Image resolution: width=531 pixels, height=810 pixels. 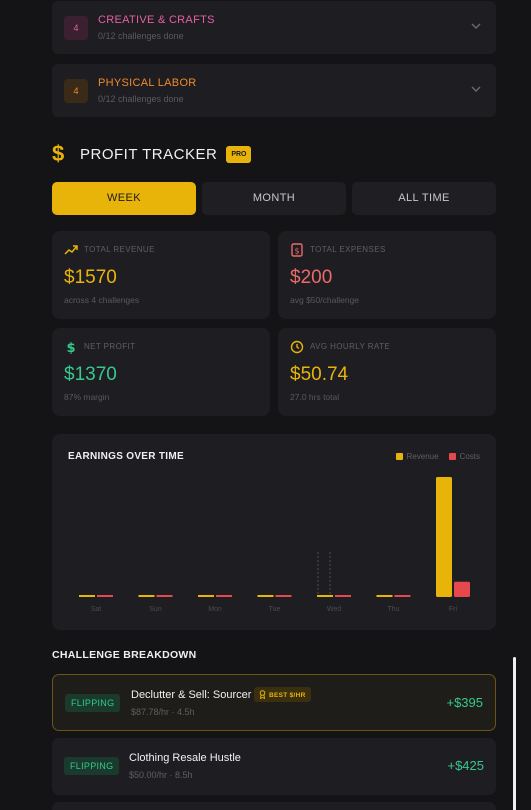 I want to click on stat-label: NET PROFIT, so click(x=110, y=346).